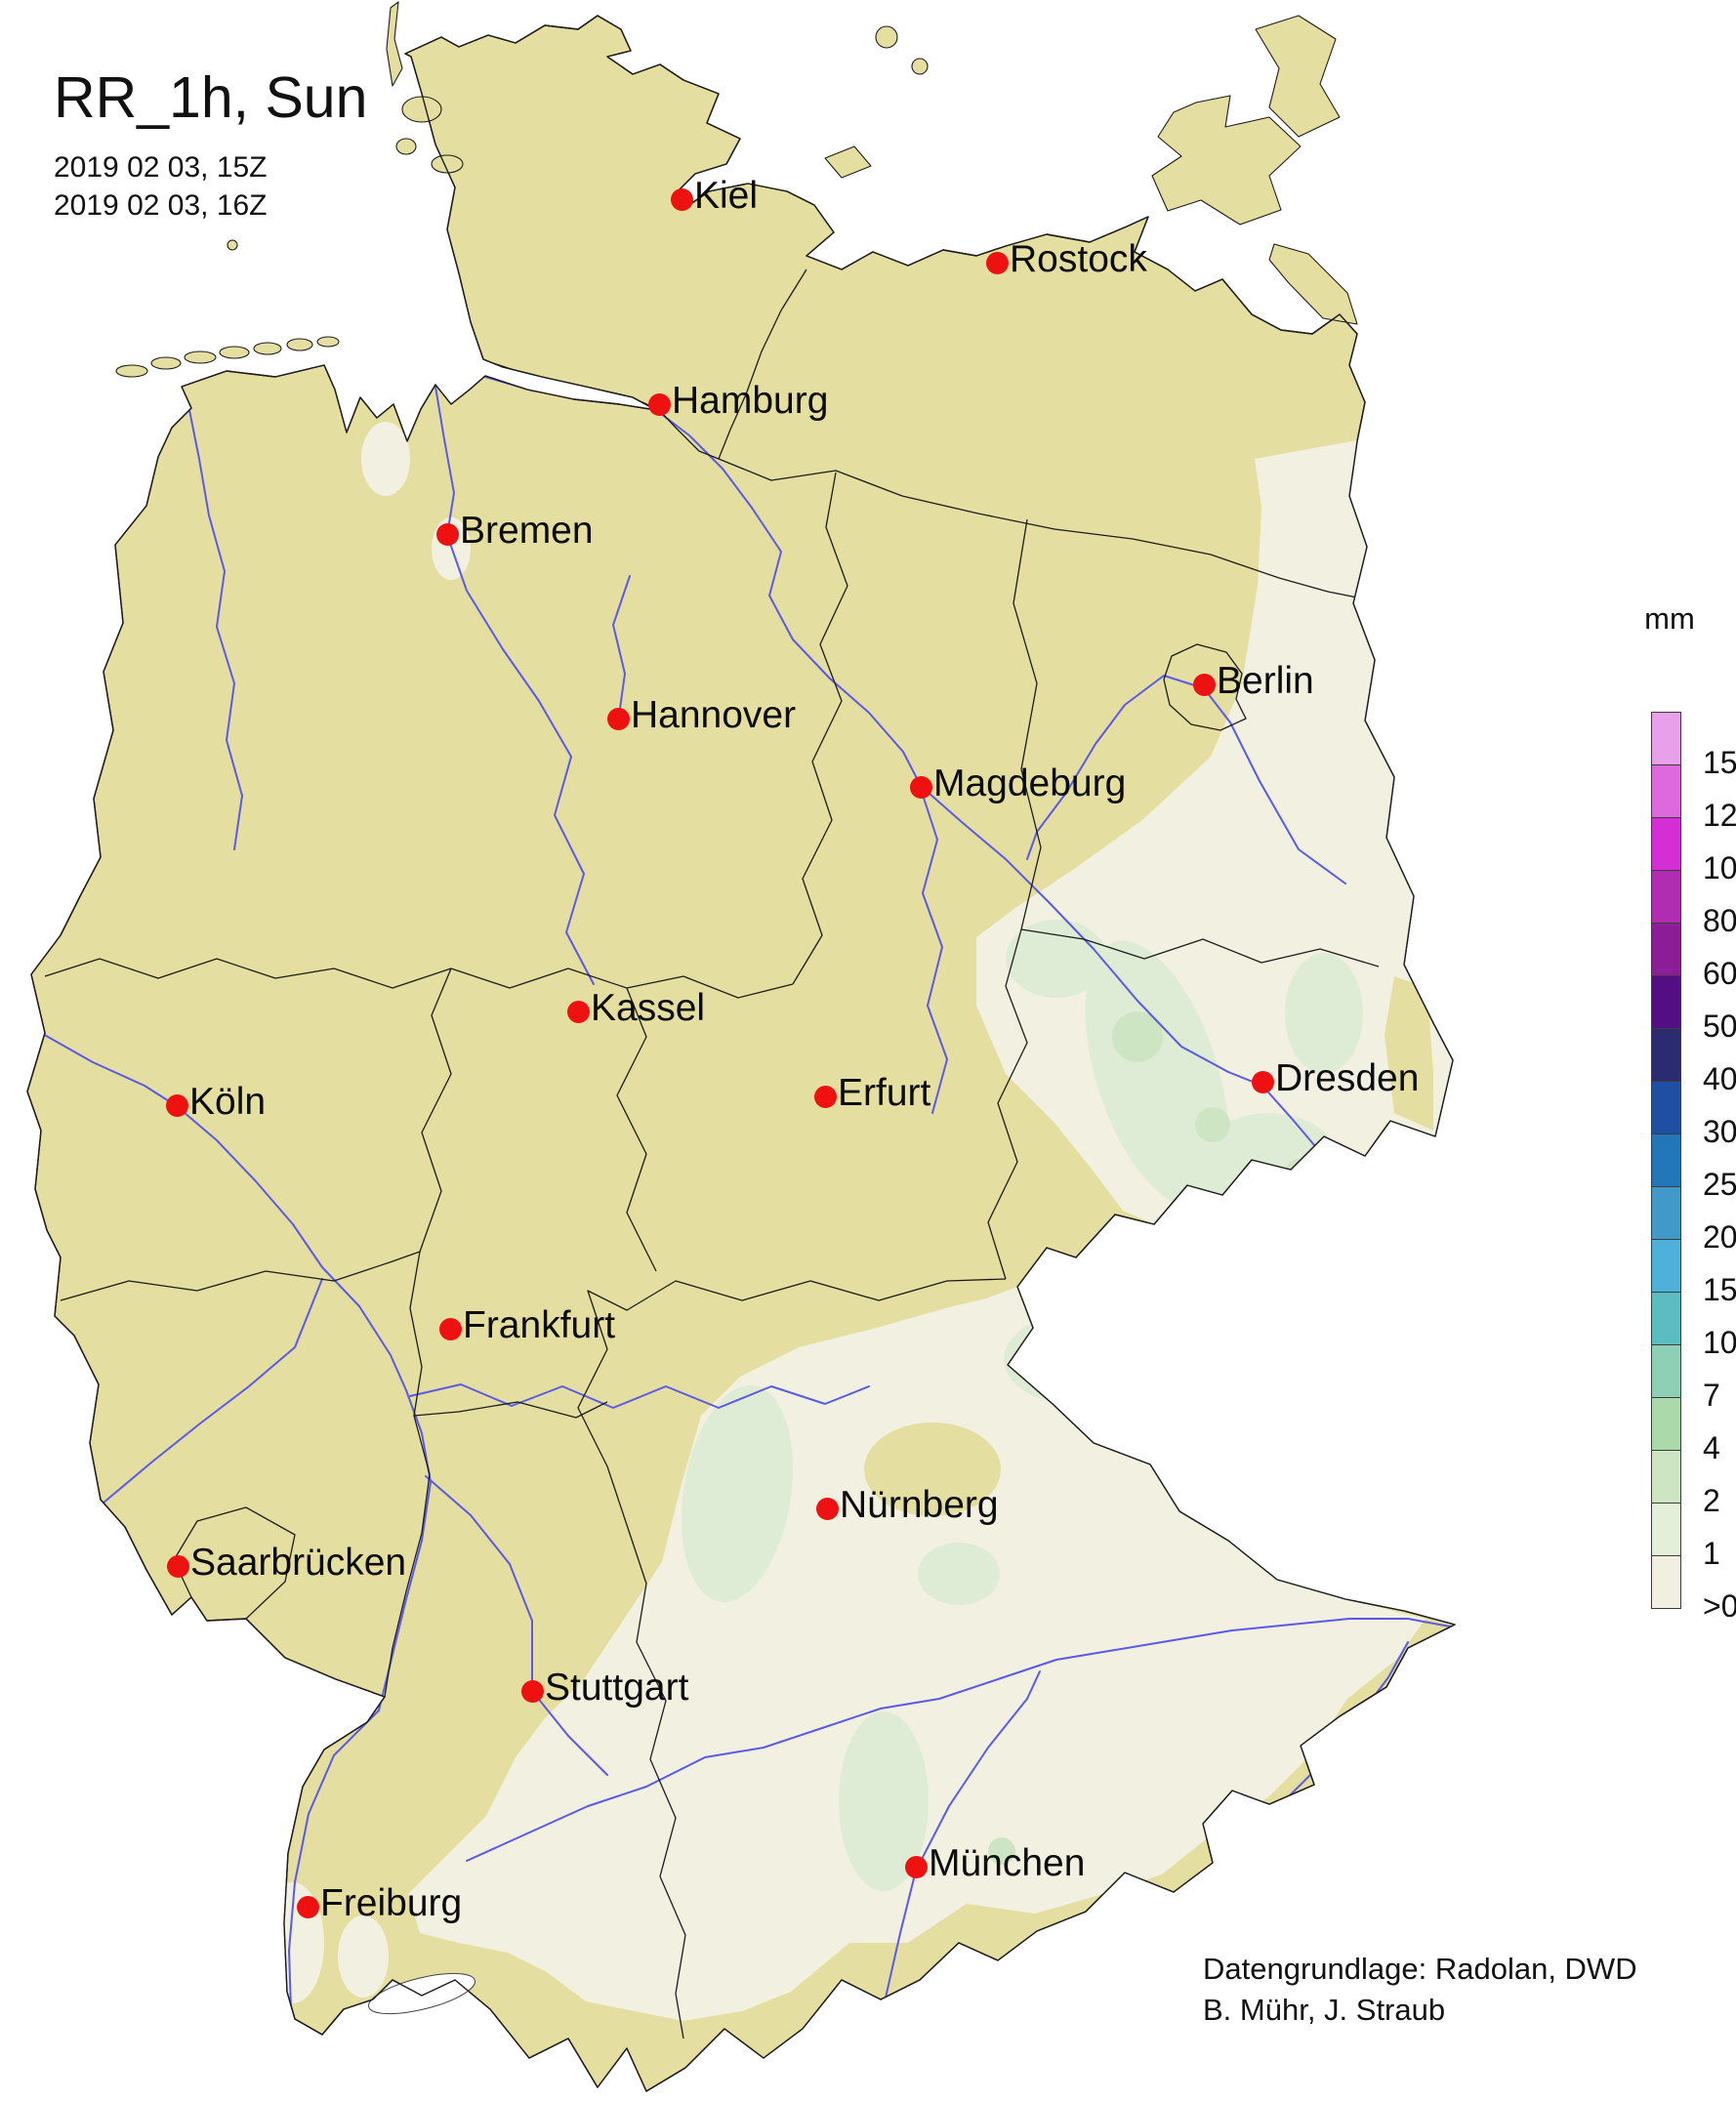  I want to click on island-sylt, so click(395, 44).